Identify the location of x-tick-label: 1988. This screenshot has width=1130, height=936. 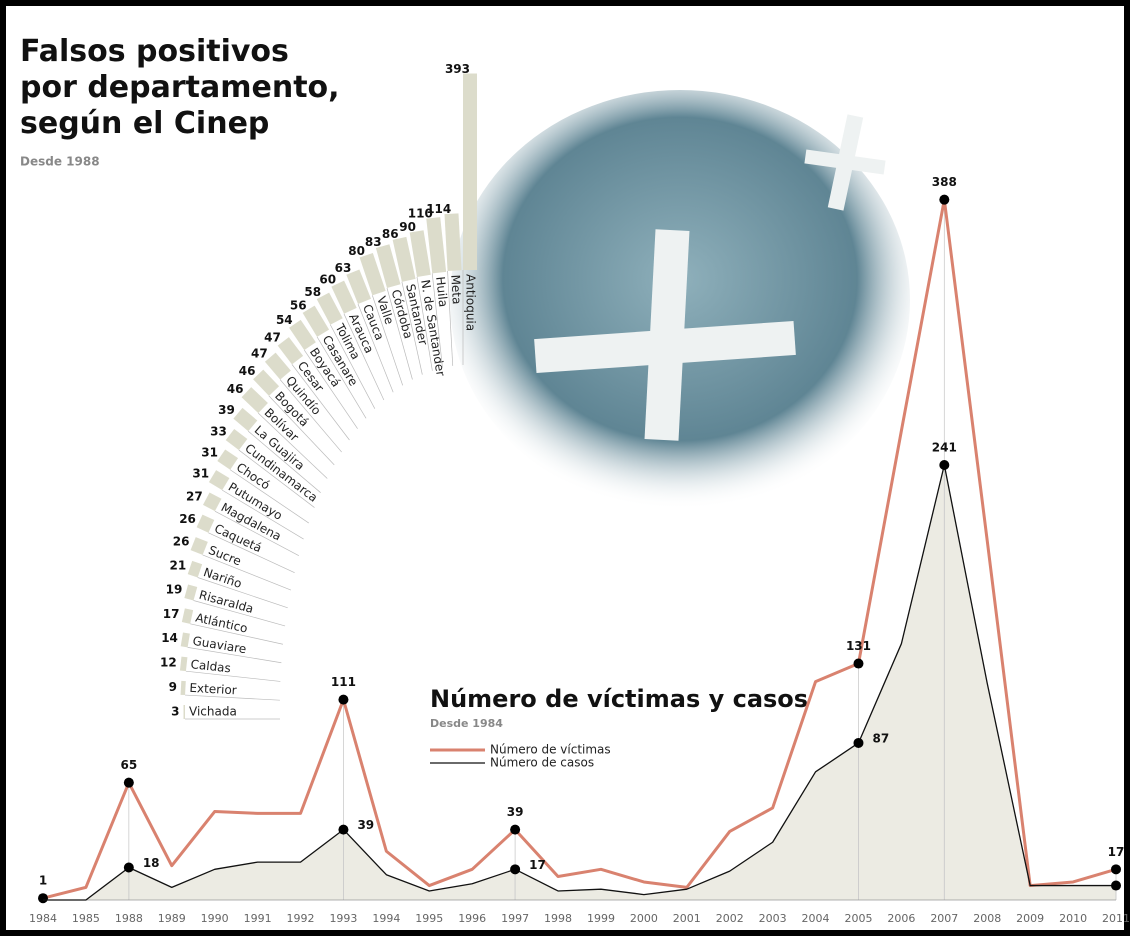
(129, 918).